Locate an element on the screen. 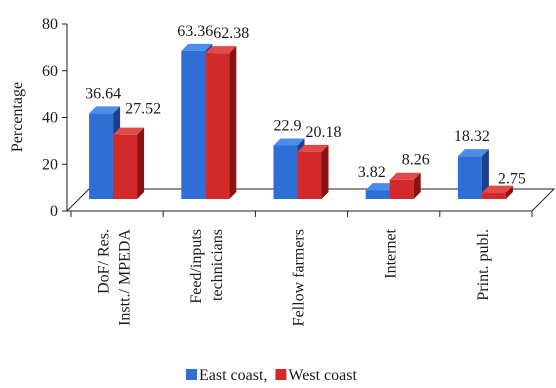 The width and height of the screenshot is (556, 388). category-label-1: Feed/inputs technicians is located at coordinates (207, 266).